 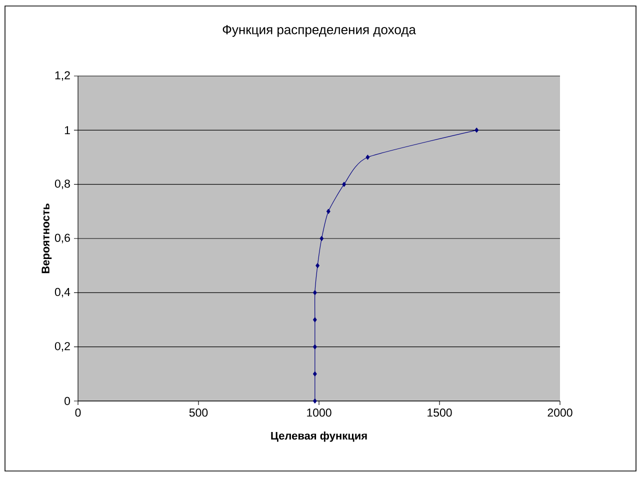 What do you see at coordinates (78, 412) in the screenshot?
I see `x-tick-label: 0` at bounding box center [78, 412].